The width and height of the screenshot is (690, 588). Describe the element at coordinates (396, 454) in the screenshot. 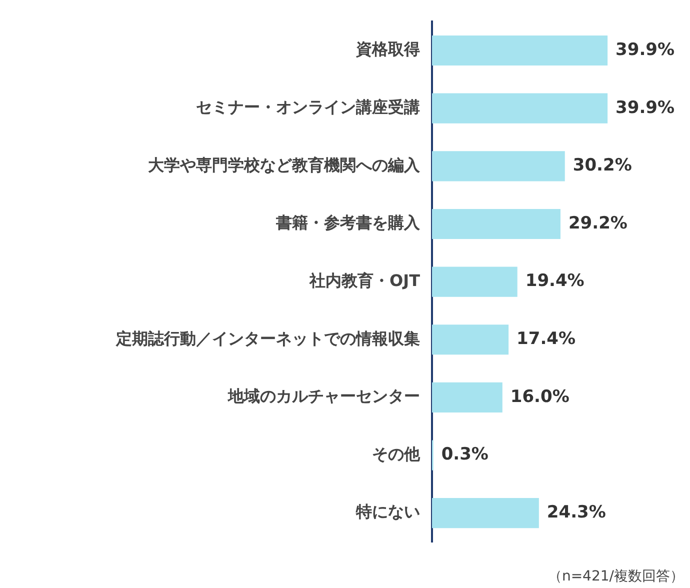

I see `y-tick-label: その他` at that location.